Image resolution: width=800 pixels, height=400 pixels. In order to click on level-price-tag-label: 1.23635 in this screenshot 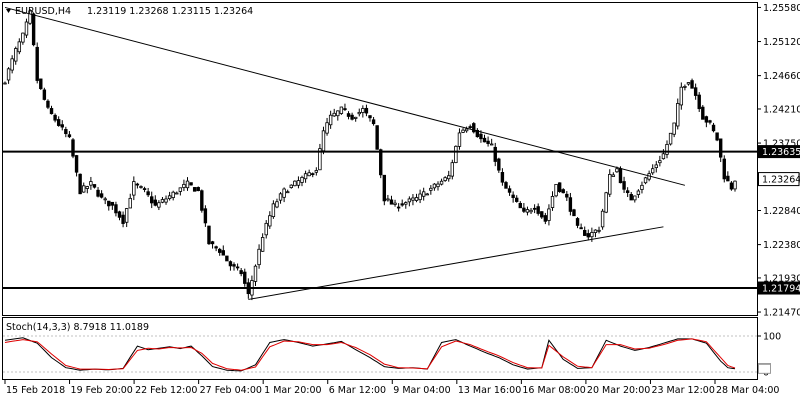, I will do `click(781, 152)`.